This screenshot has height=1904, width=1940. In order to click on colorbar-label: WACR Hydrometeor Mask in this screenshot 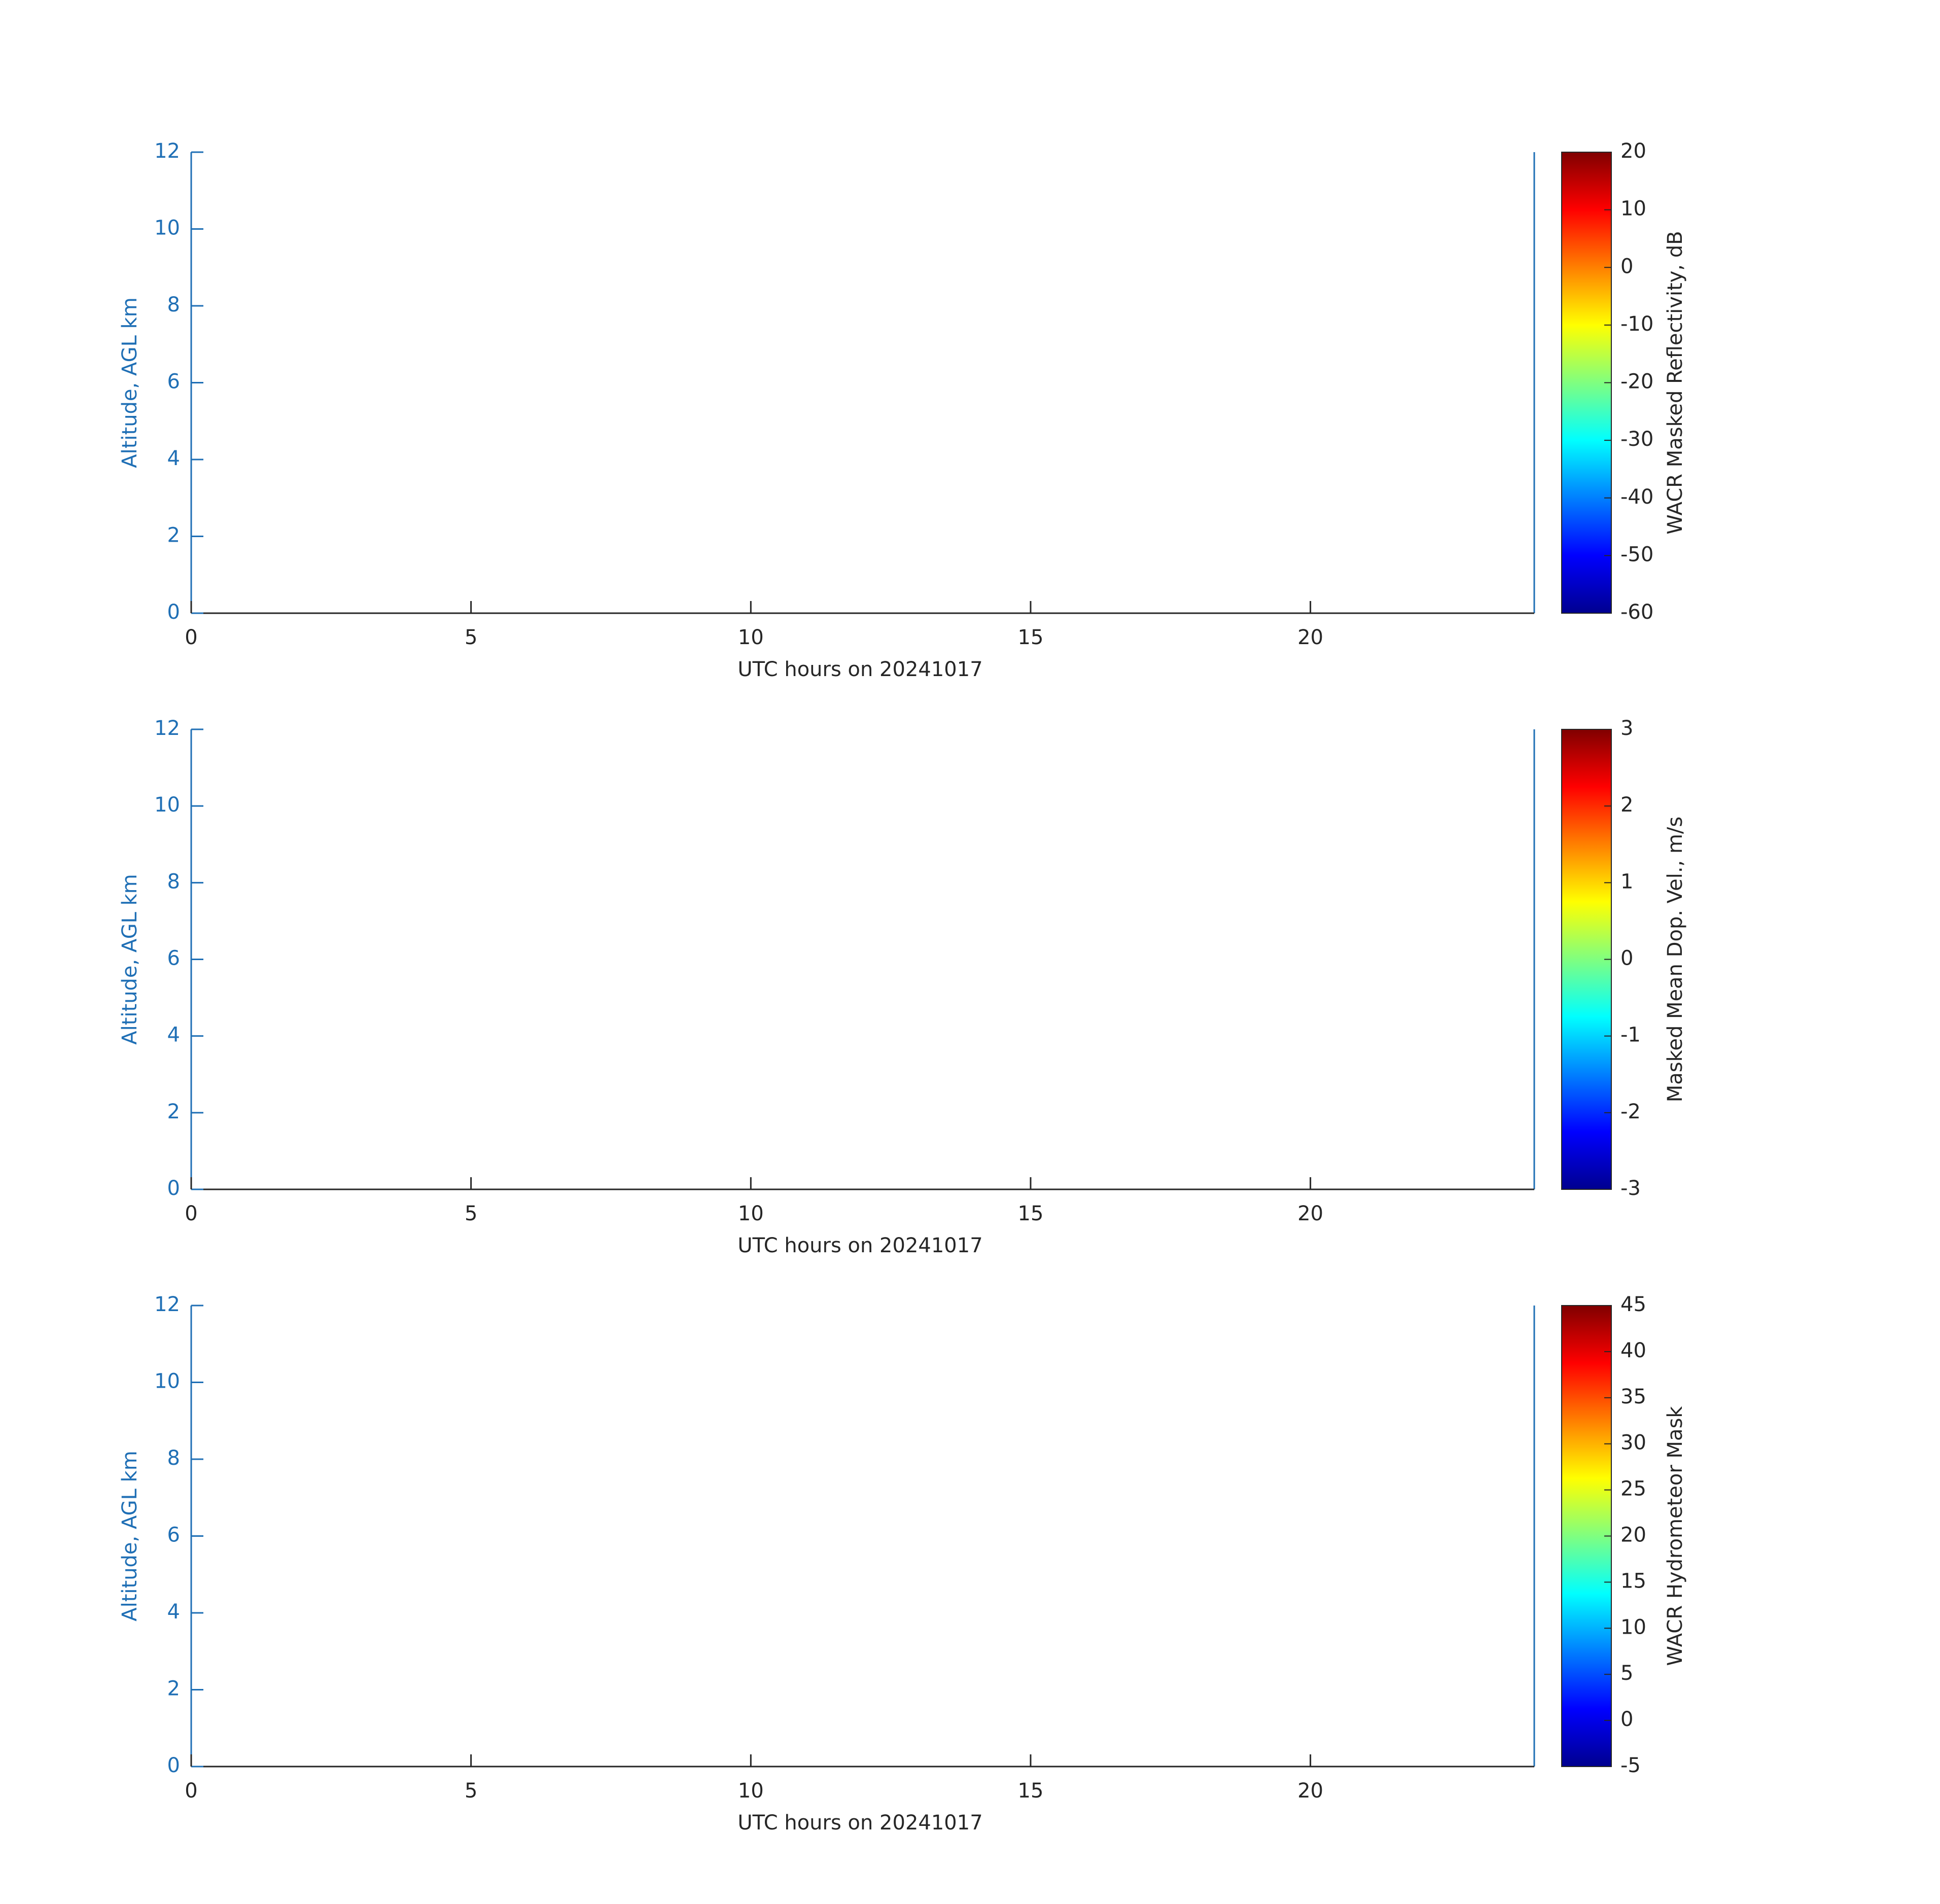, I will do `click(1675, 1536)`.